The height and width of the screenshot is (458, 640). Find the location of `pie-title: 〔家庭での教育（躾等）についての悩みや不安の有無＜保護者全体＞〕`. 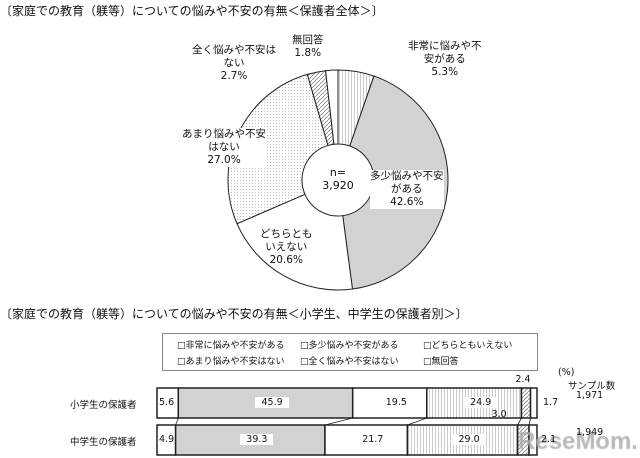

pie-title: 〔家庭での教育（躾等）についての悩みや不安の有無＜保護者全体＞〕 is located at coordinates (192, 11).